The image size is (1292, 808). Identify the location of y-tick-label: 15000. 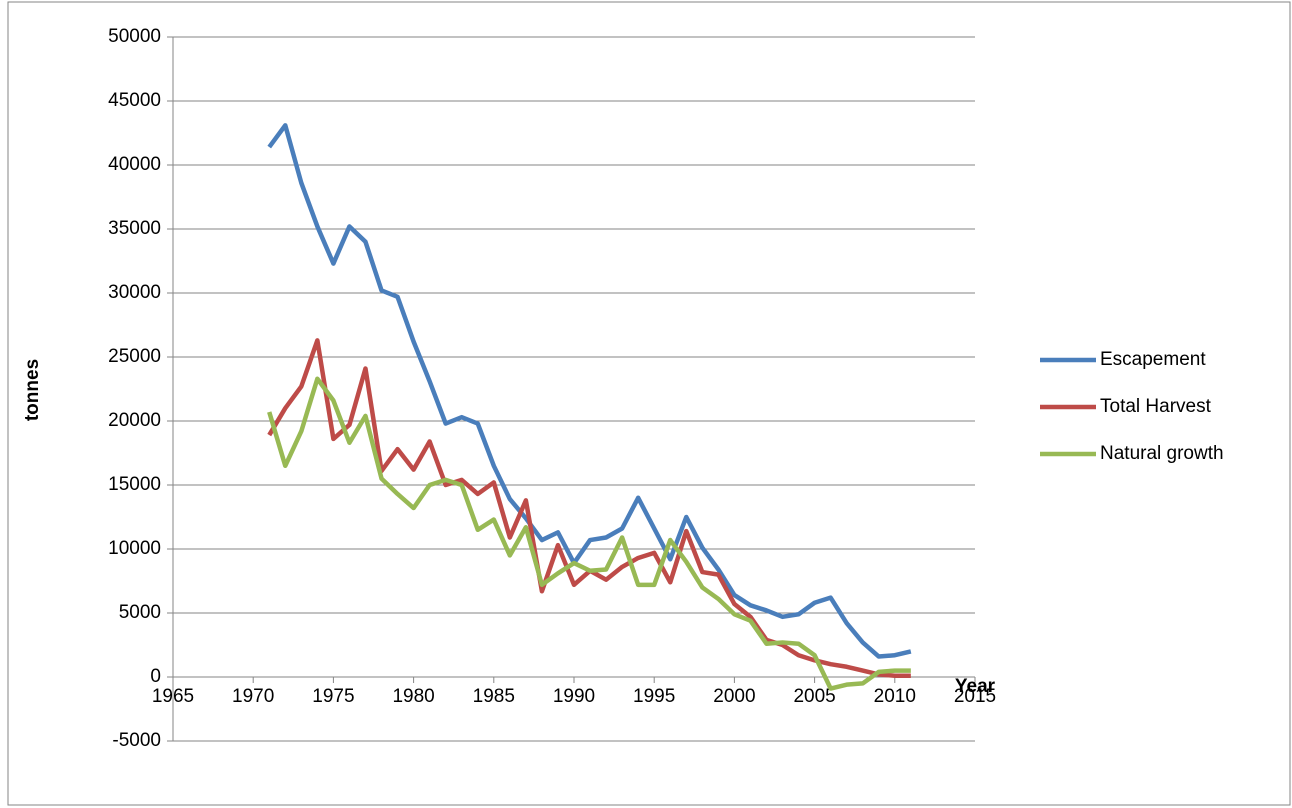
(134, 484).